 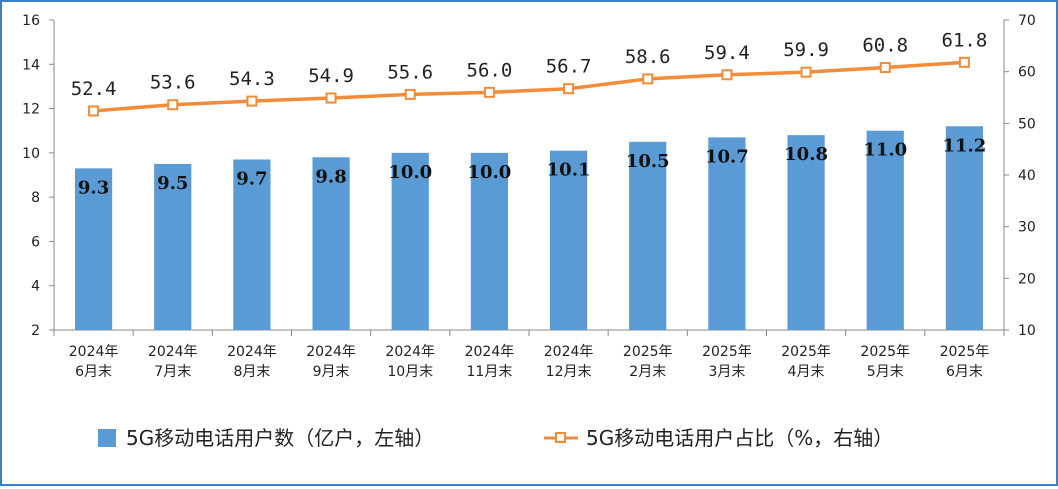 What do you see at coordinates (569, 67) in the screenshot?
I see `line-data-label: 56.7` at bounding box center [569, 67].